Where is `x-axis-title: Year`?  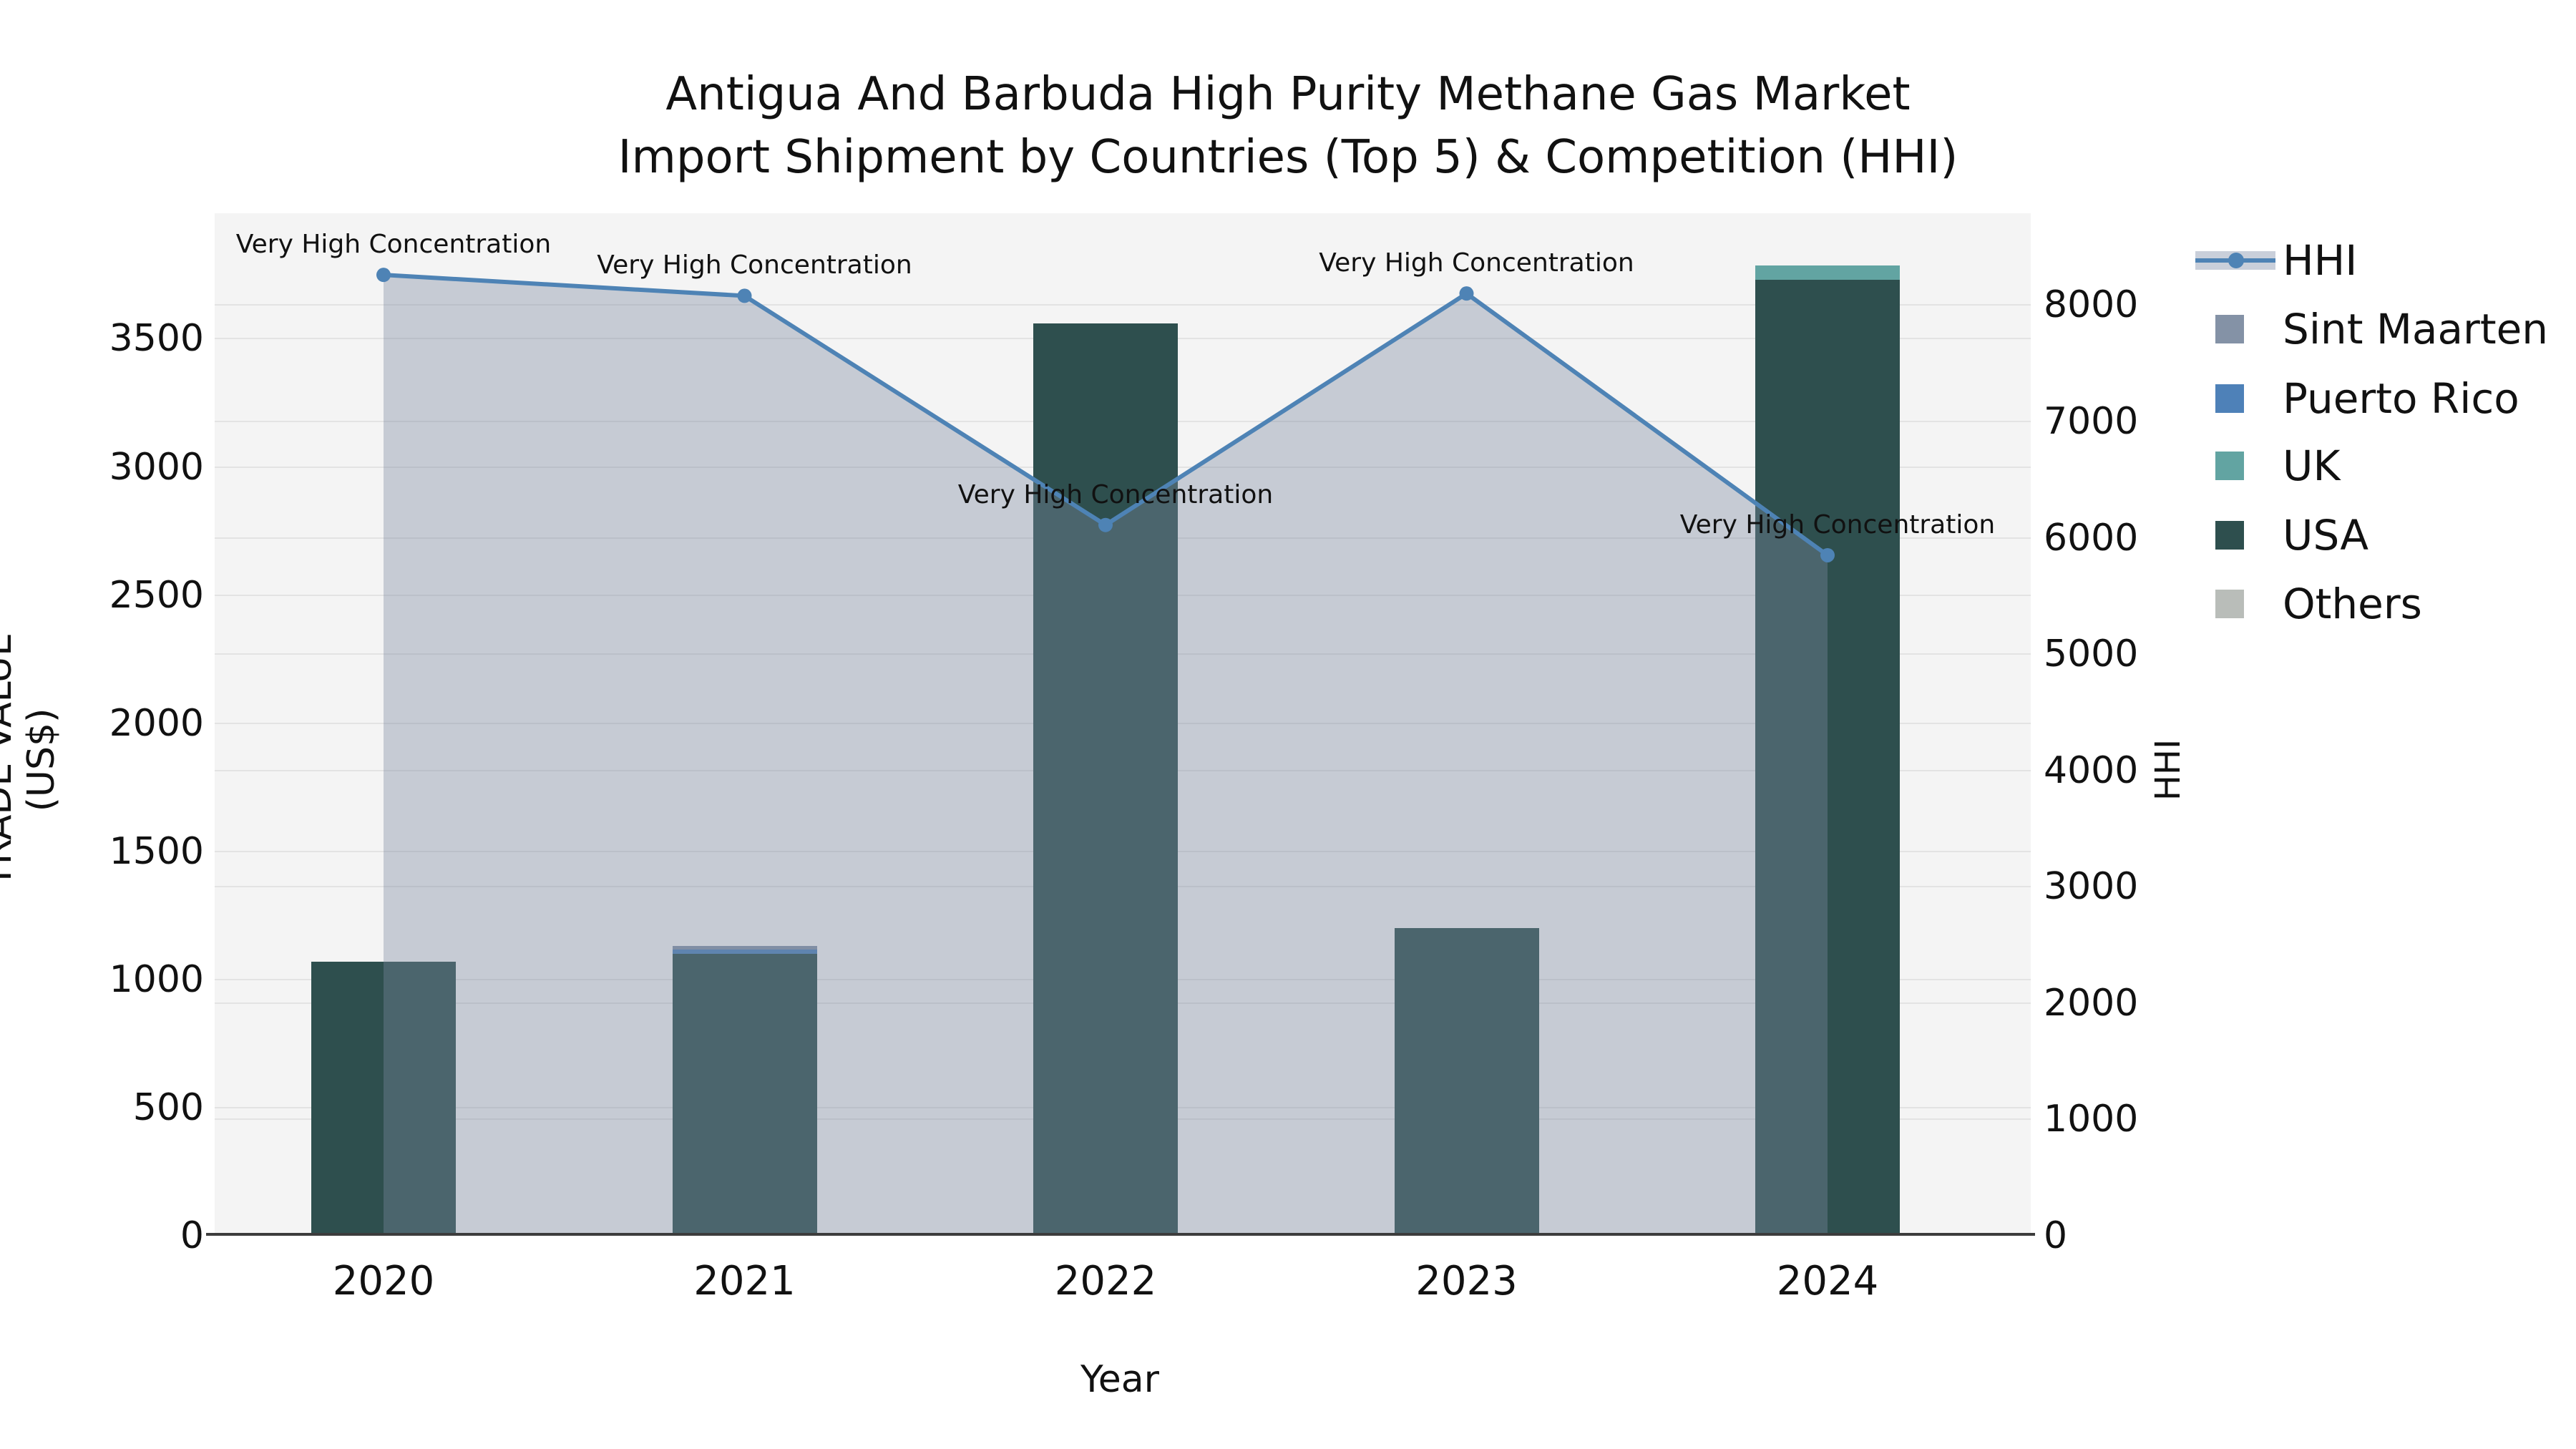
x-axis-title: Year is located at coordinates (1120, 1379).